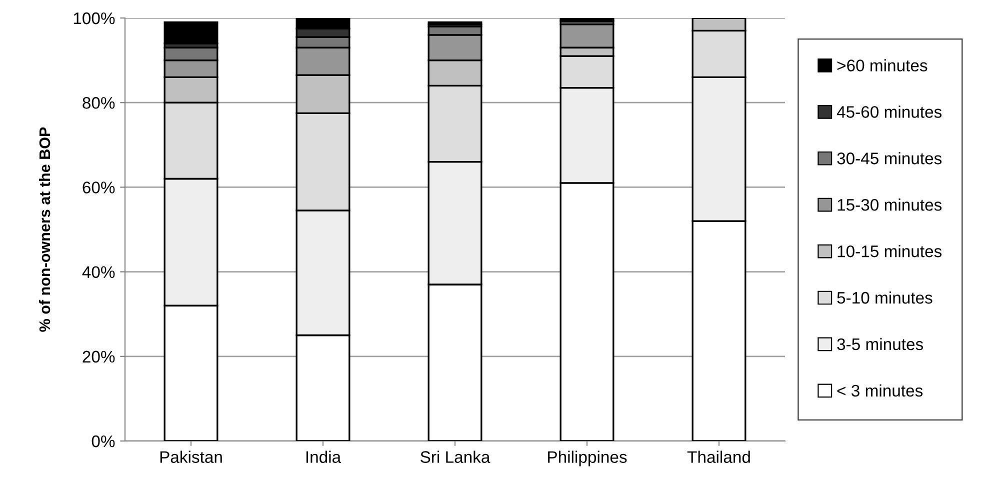 This screenshot has height=482, width=999. Describe the element at coordinates (455, 456) in the screenshot. I see `x-tick-label: Sri Lanka` at that location.